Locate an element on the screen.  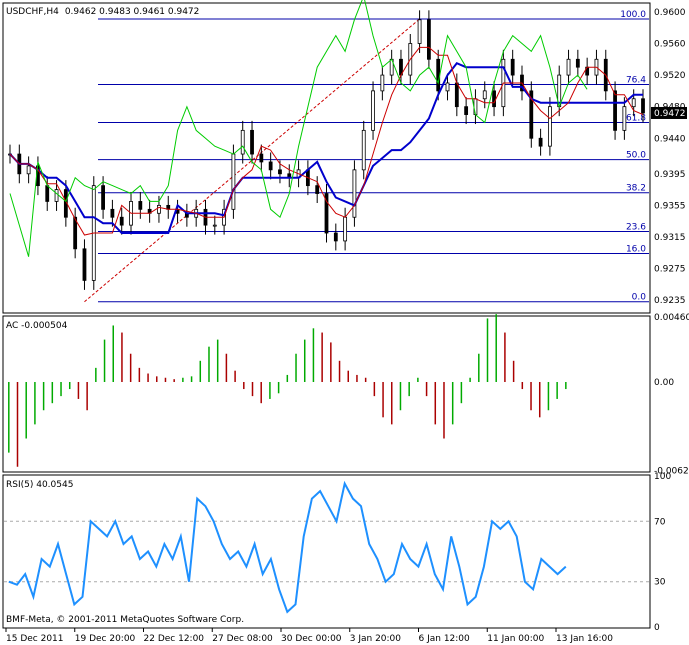
x-axis-label: 19 Dec 20:00 is located at coordinates (105, 639).